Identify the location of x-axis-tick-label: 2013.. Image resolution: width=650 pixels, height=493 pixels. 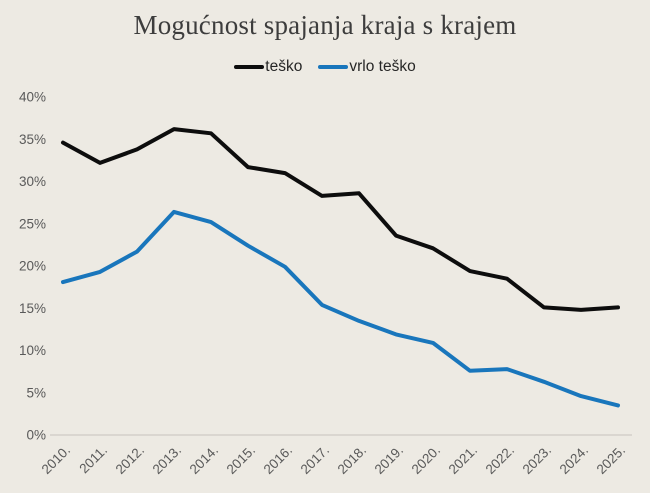
(167, 460).